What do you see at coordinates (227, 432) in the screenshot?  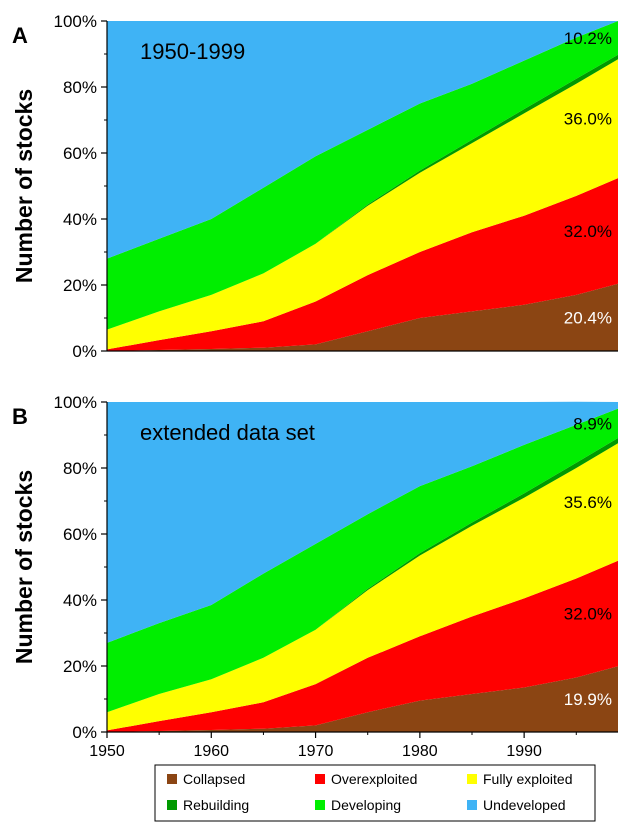 I see `panel-annotation: extended data set` at bounding box center [227, 432].